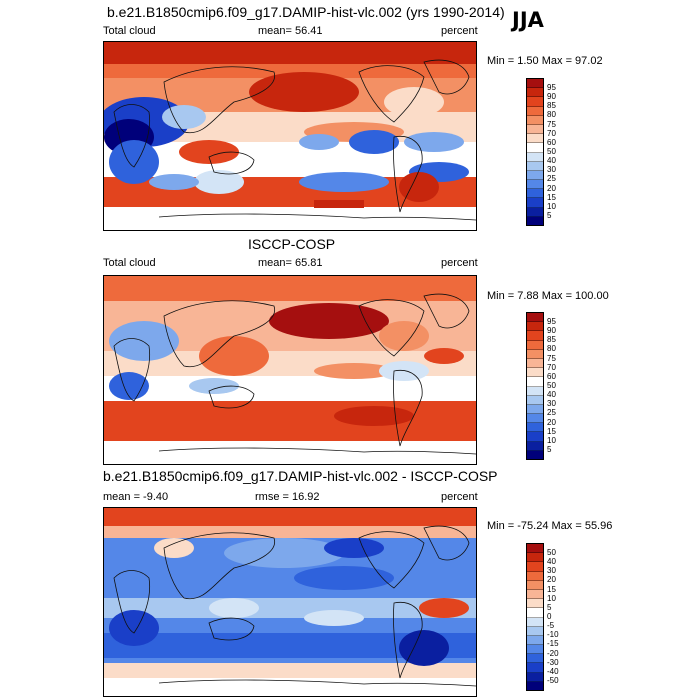 This screenshot has height=700, width=700. What do you see at coordinates (551, 589) in the screenshot?
I see `panel-3-colorbar-tick: 15` at bounding box center [551, 589].